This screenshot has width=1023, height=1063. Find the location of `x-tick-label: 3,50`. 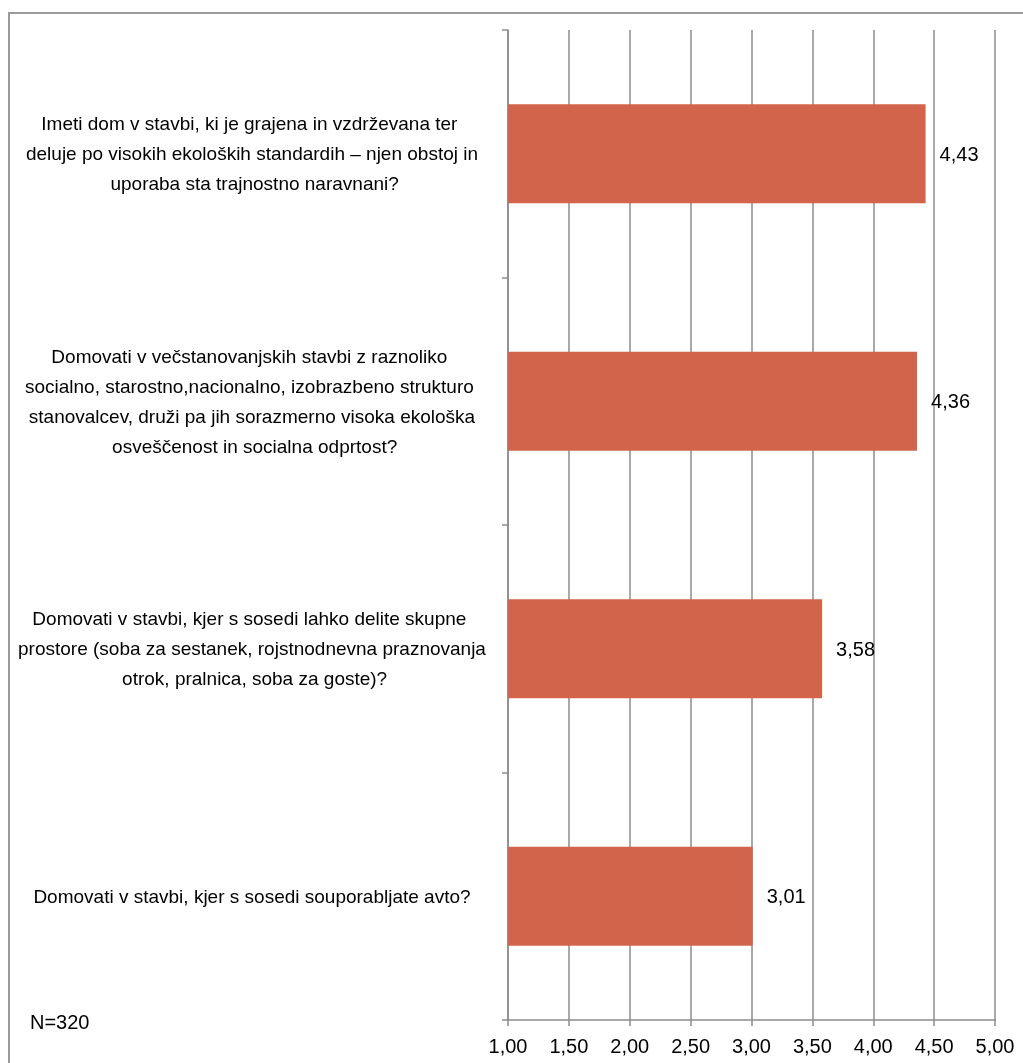

x-tick-label: 3,50 is located at coordinates (812, 1046).